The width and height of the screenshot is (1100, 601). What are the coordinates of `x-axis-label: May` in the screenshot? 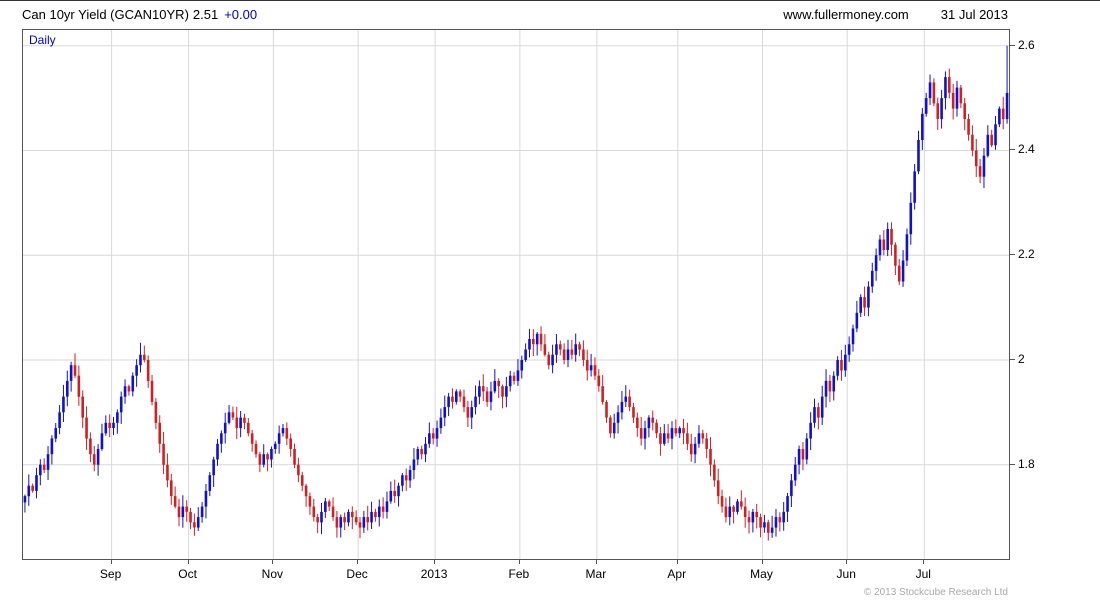 It's located at (761, 574).